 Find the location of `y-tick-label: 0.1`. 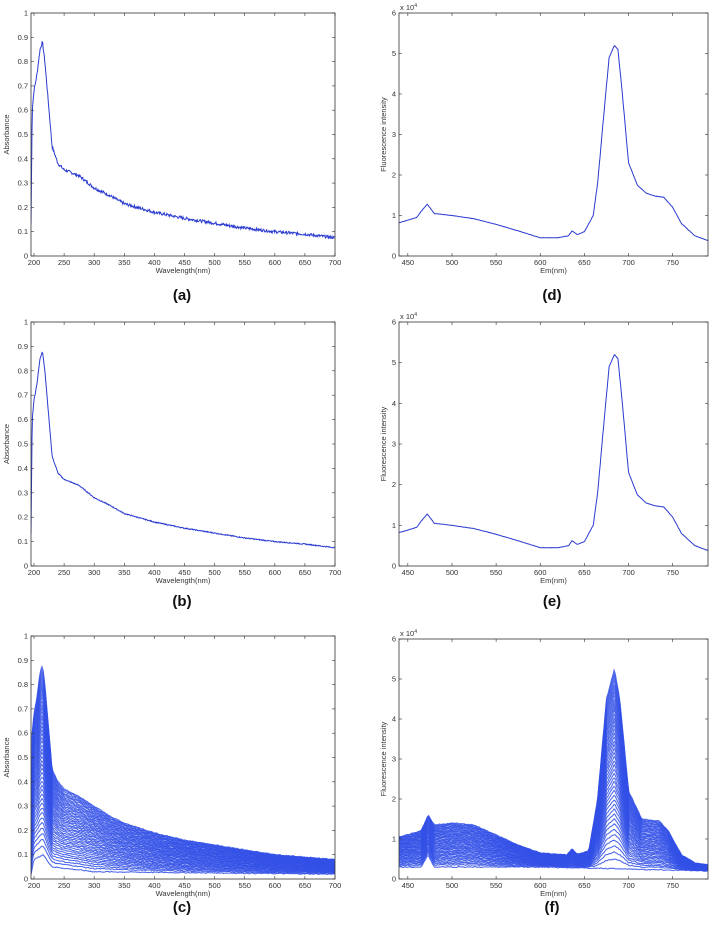

y-tick-label: 0.1 is located at coordinates (23, 854).